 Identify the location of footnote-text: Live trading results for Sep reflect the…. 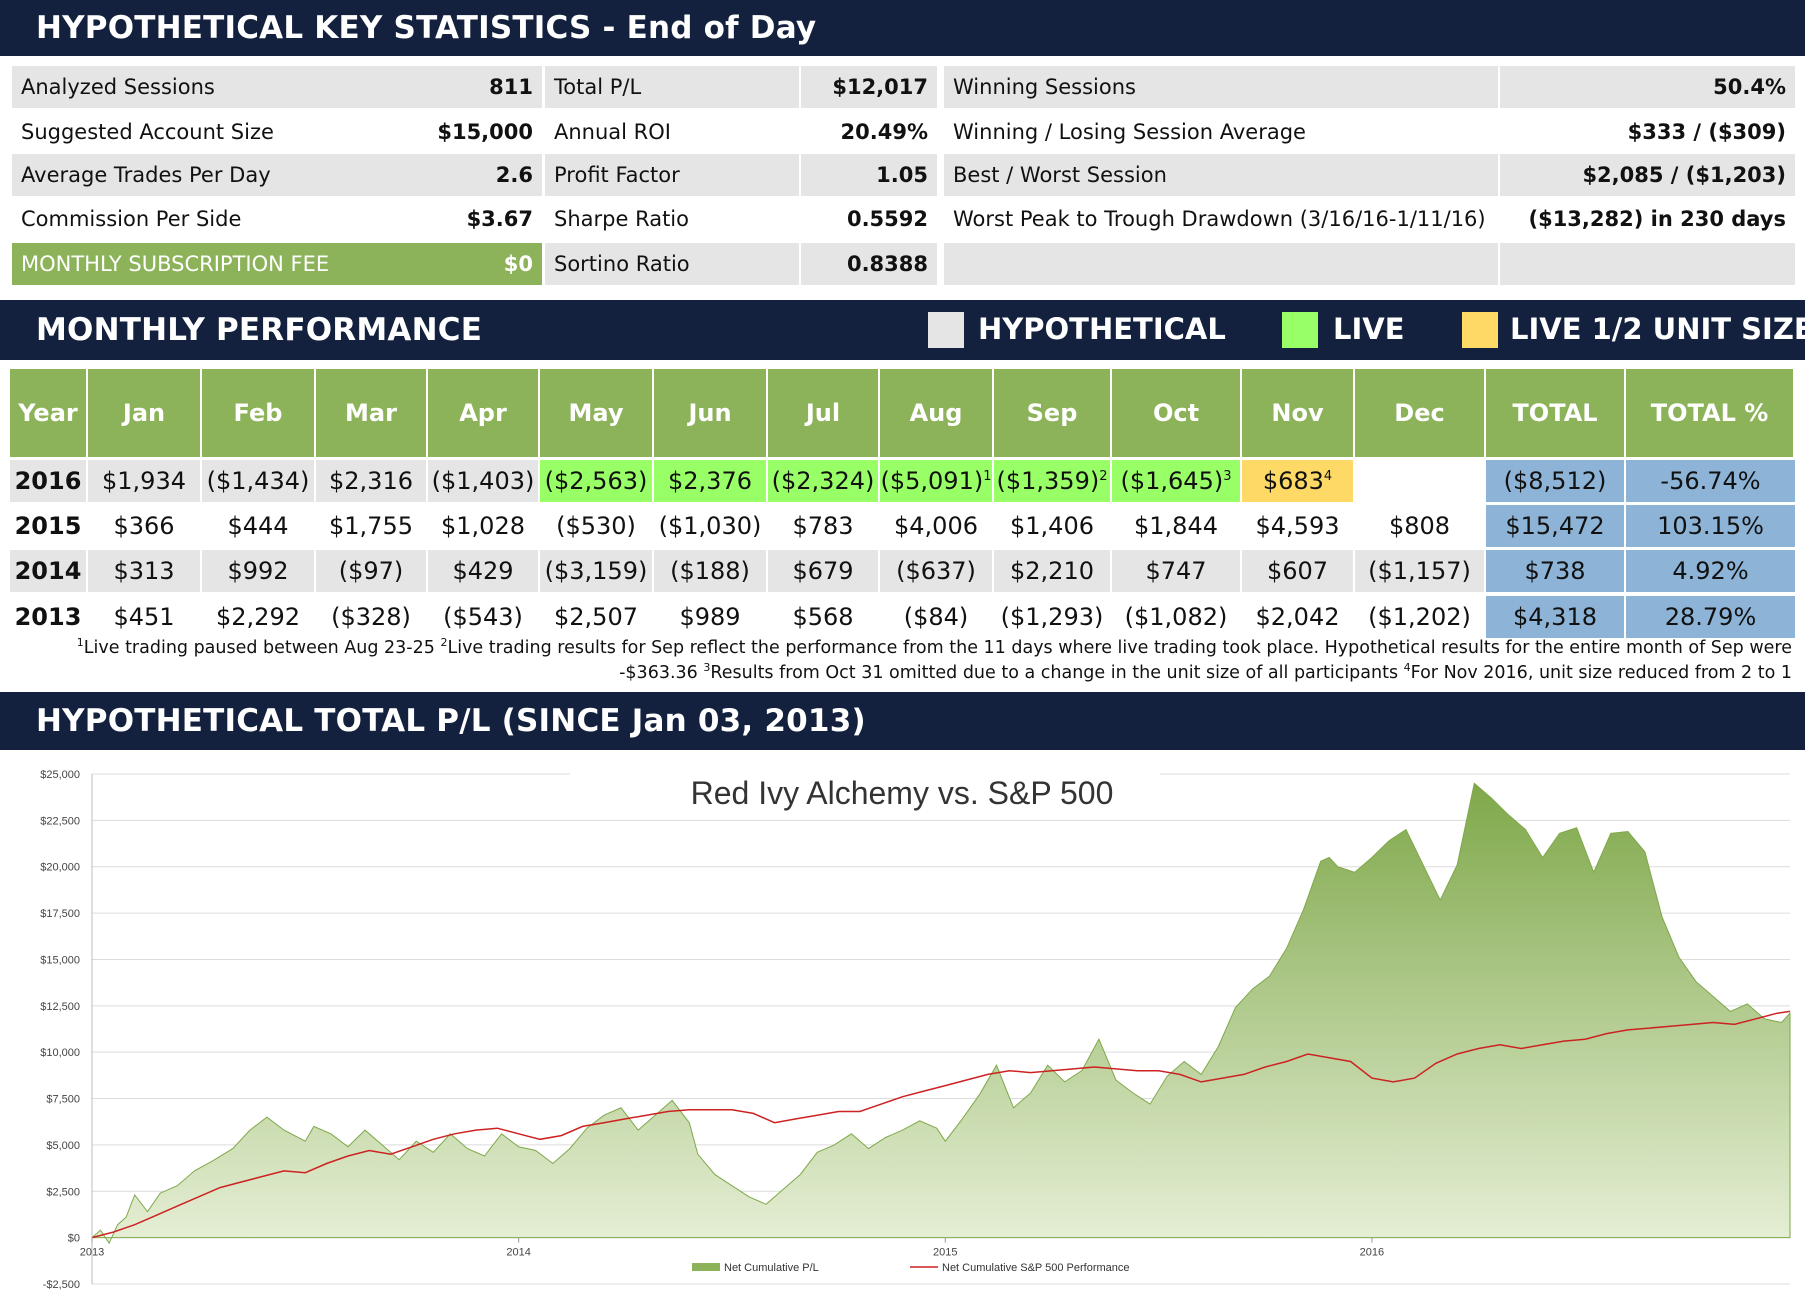
(1119, 660).